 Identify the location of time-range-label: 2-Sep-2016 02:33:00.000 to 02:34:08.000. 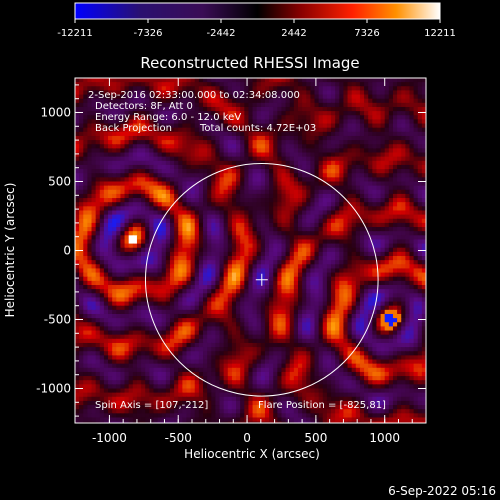
(194, 95).